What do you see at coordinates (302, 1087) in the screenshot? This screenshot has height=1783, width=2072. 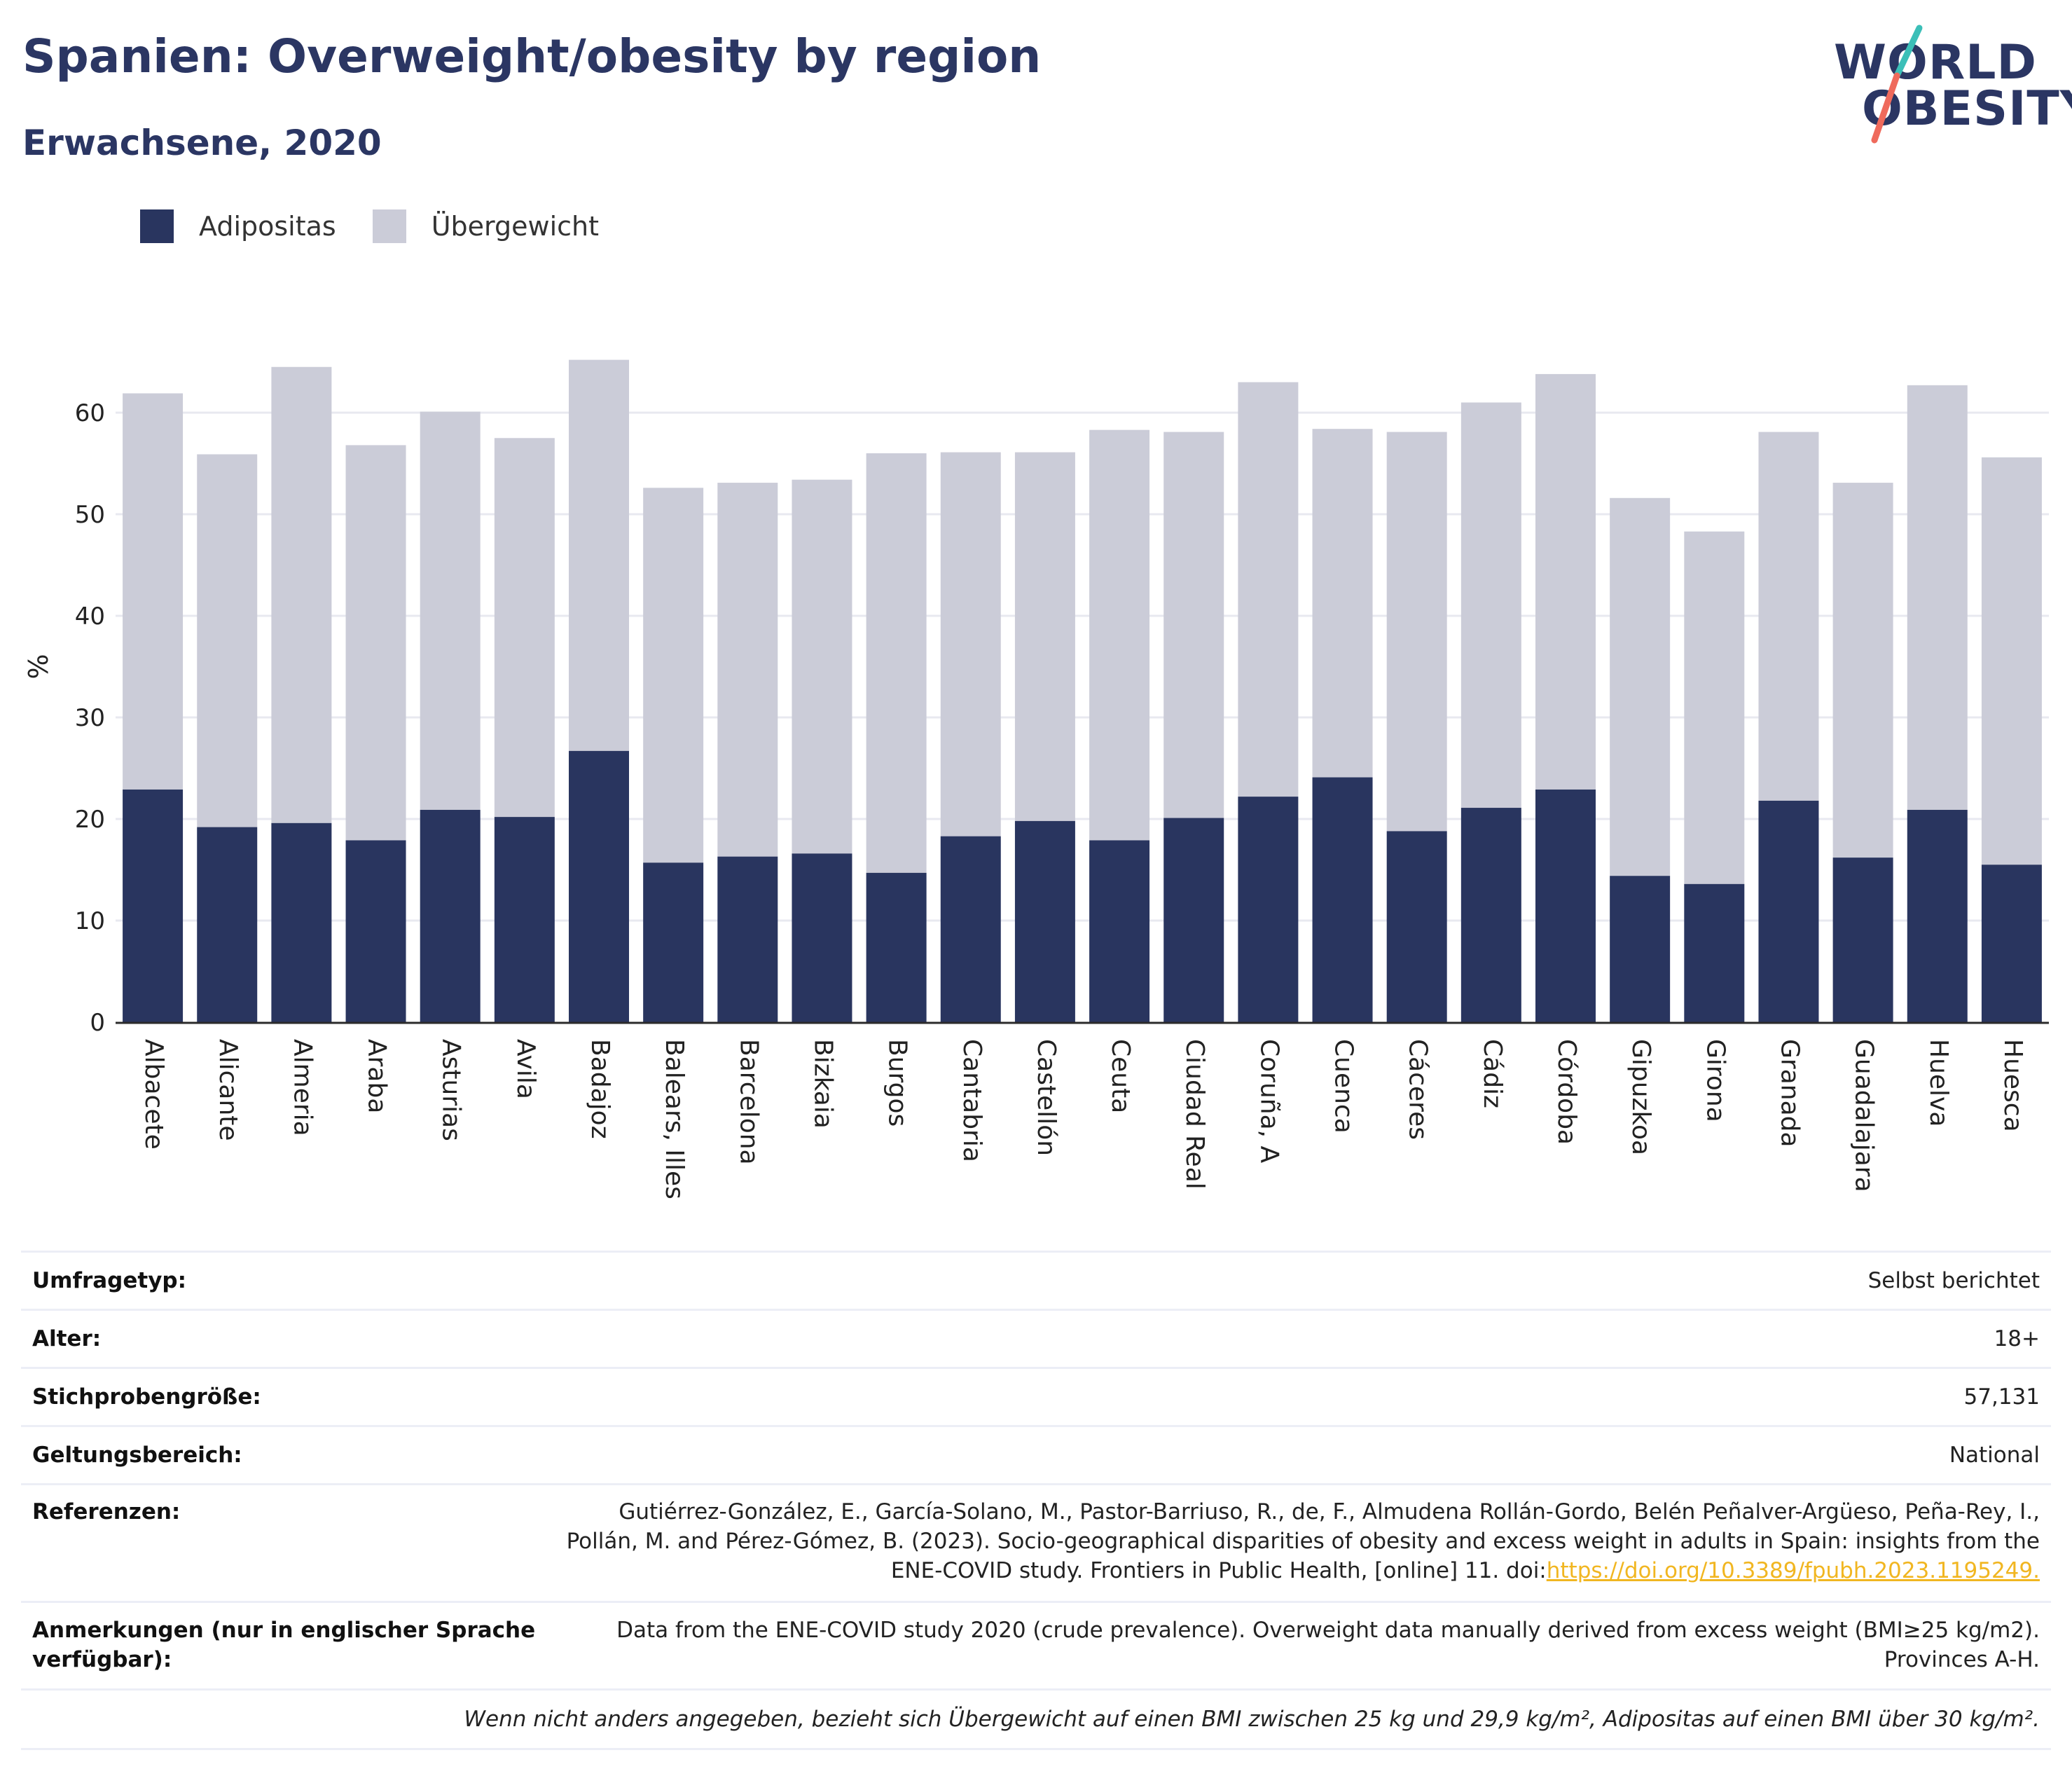 I see `x-tick-label: Almeria` at bounding box center [302, 1087].